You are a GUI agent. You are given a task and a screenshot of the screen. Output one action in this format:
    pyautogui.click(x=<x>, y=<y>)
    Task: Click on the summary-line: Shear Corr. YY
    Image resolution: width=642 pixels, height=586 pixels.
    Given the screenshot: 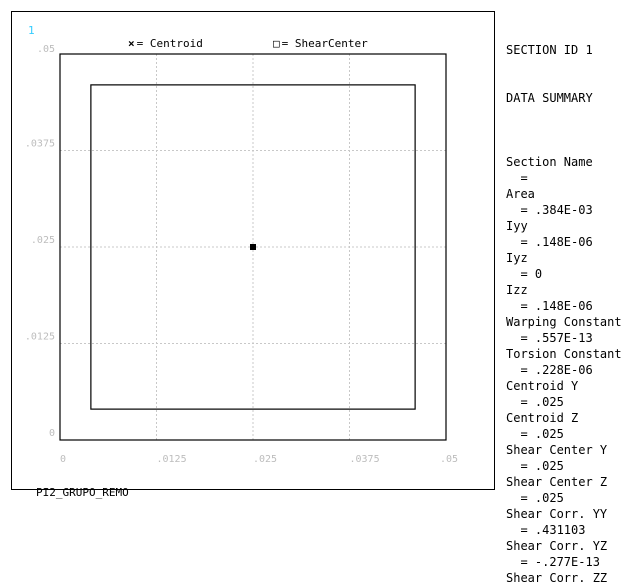 What is the action you would take?
    pyautogui.click(x=557, y=514)
    